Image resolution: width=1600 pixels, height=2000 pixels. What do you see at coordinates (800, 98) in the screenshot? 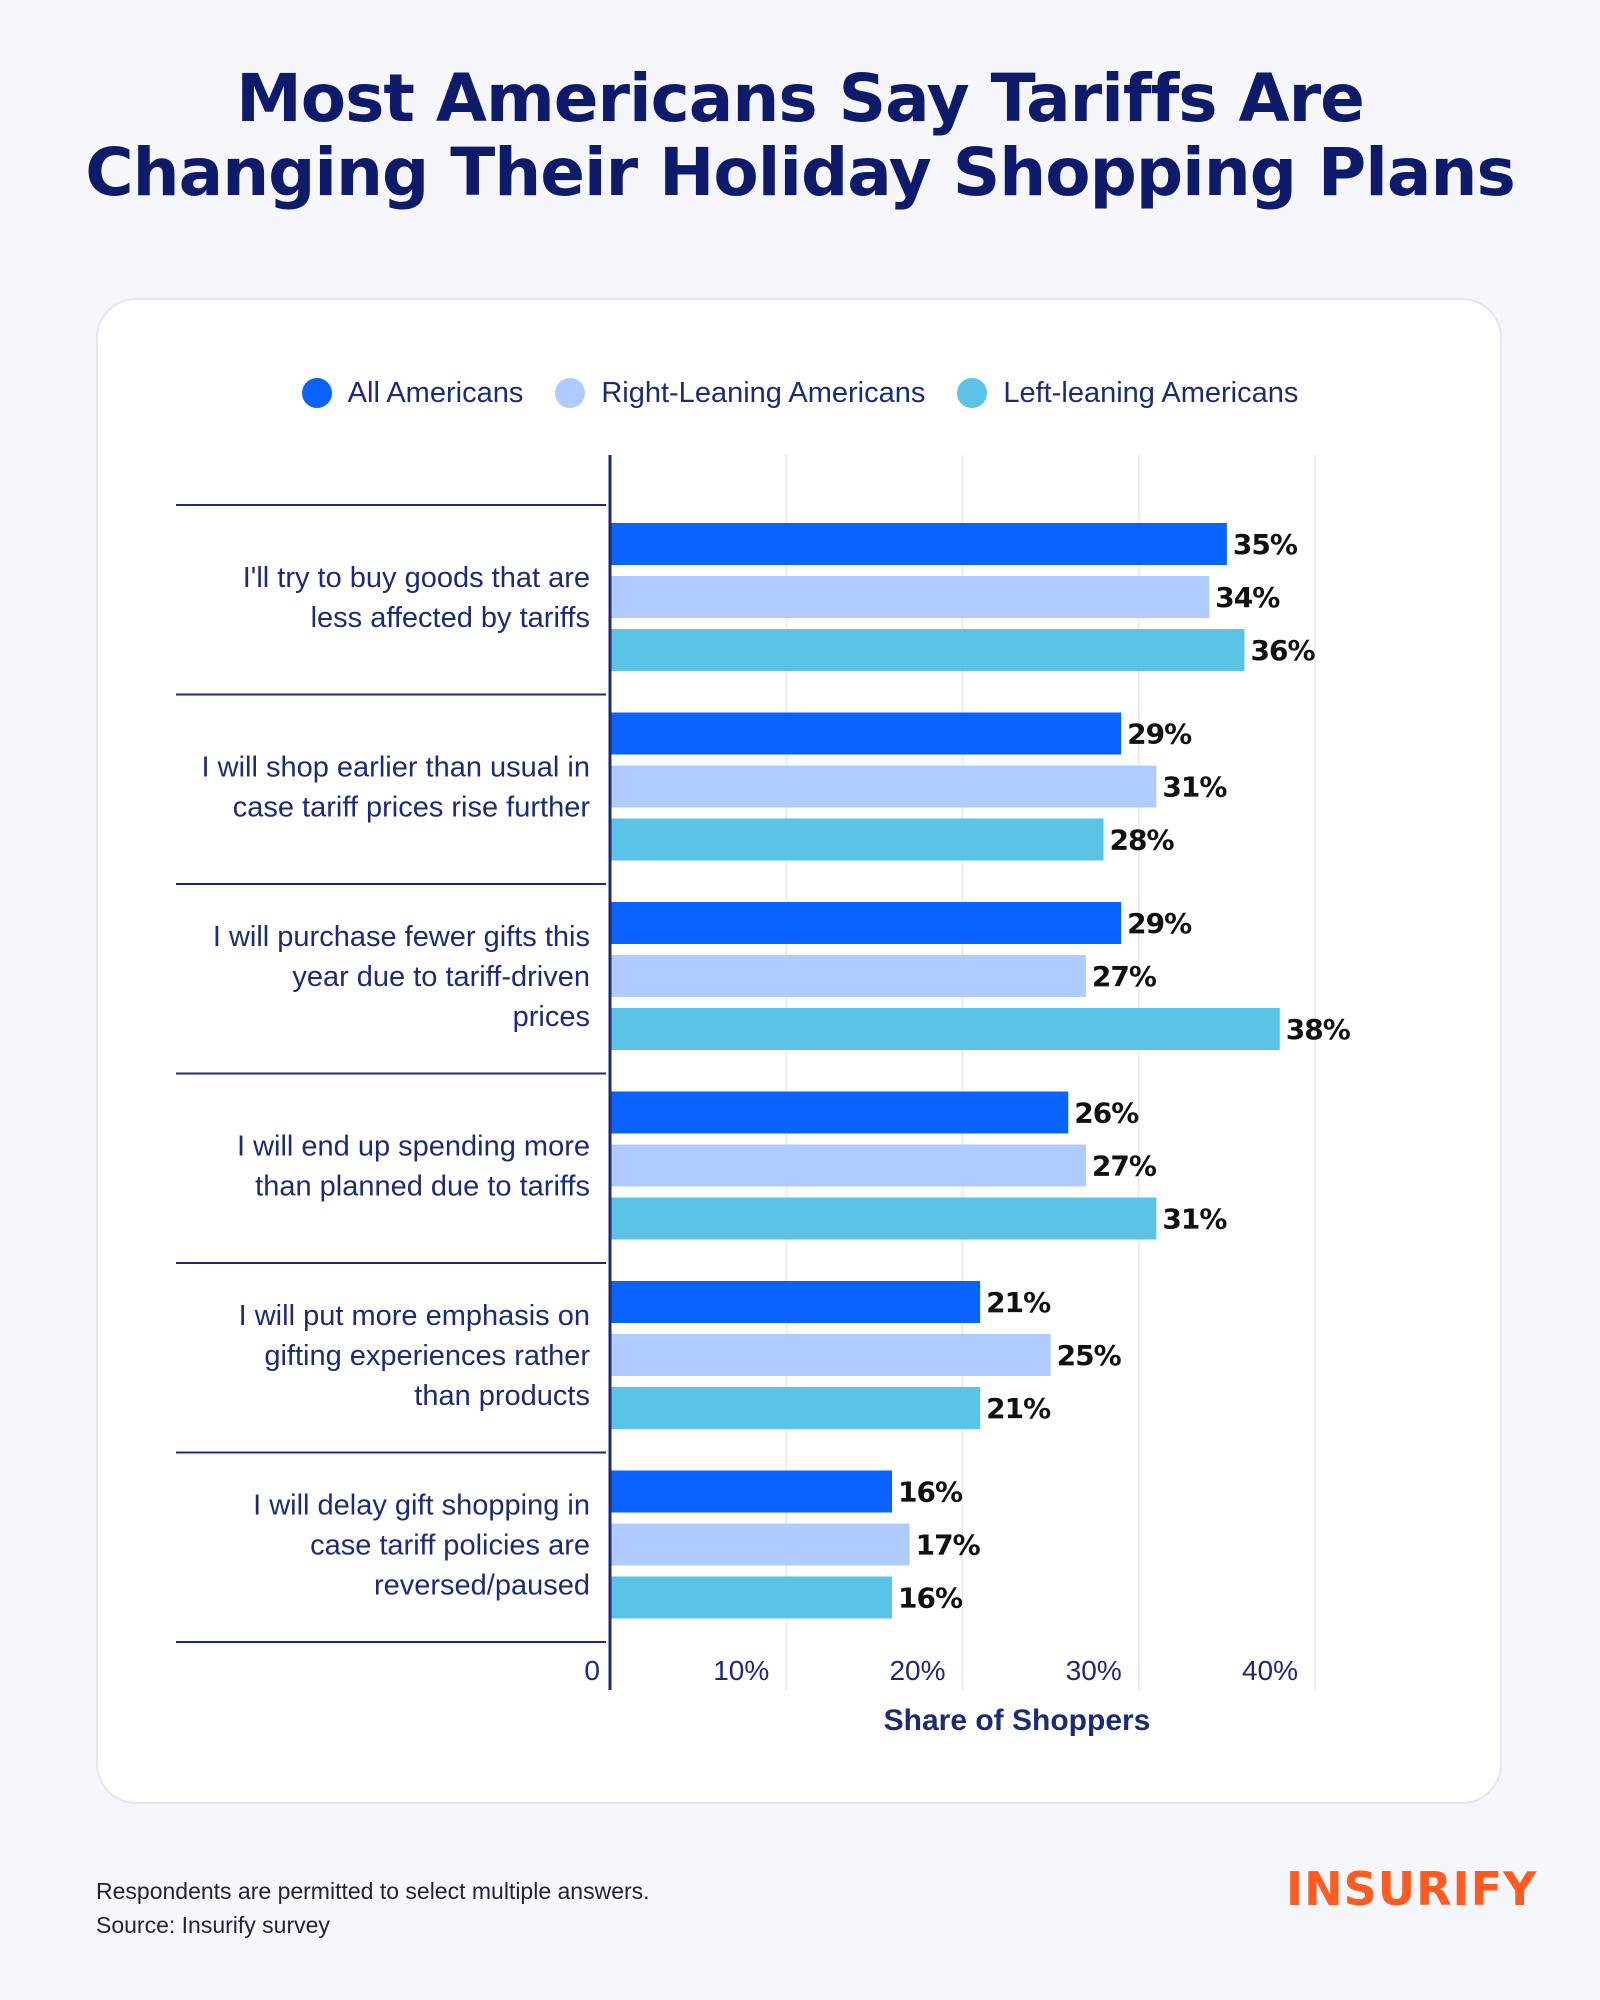
I see `chart-title-line-1: Most Americans Say Tariffs Are` at bounding box center [800, 98].